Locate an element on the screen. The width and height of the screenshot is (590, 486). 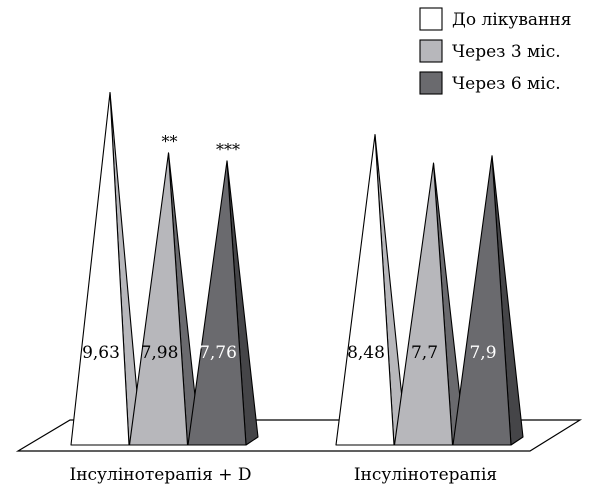
legend-label: Через 6 міс. is located at coordinates (506, 84).